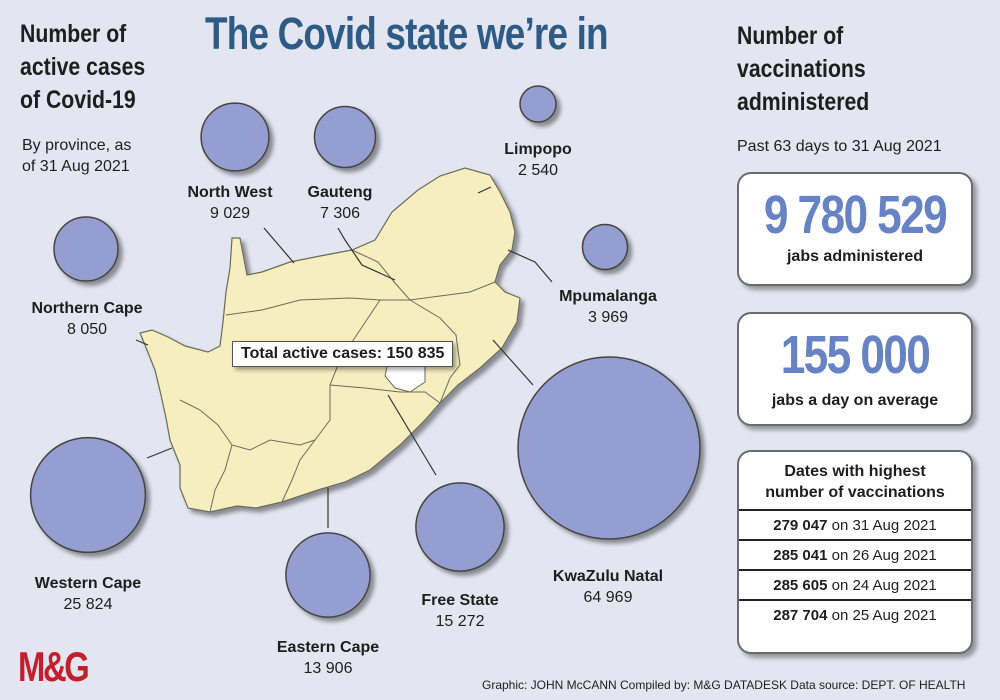  What do you see at coordinates (608, 587) in the screenshot?
I see `label-kwazulu-natal: KwaZulu Natal 64 969` at bounding box center [608, 587].